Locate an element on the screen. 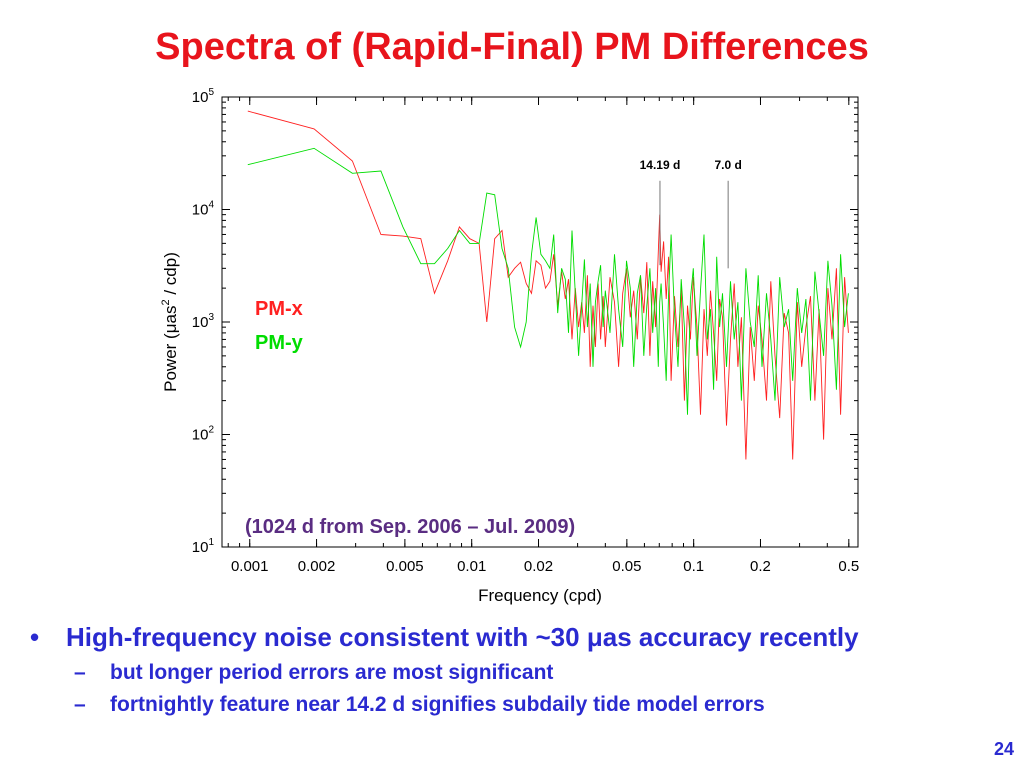  x-tick-label: 0.5 is located at coordinates (848, 566).